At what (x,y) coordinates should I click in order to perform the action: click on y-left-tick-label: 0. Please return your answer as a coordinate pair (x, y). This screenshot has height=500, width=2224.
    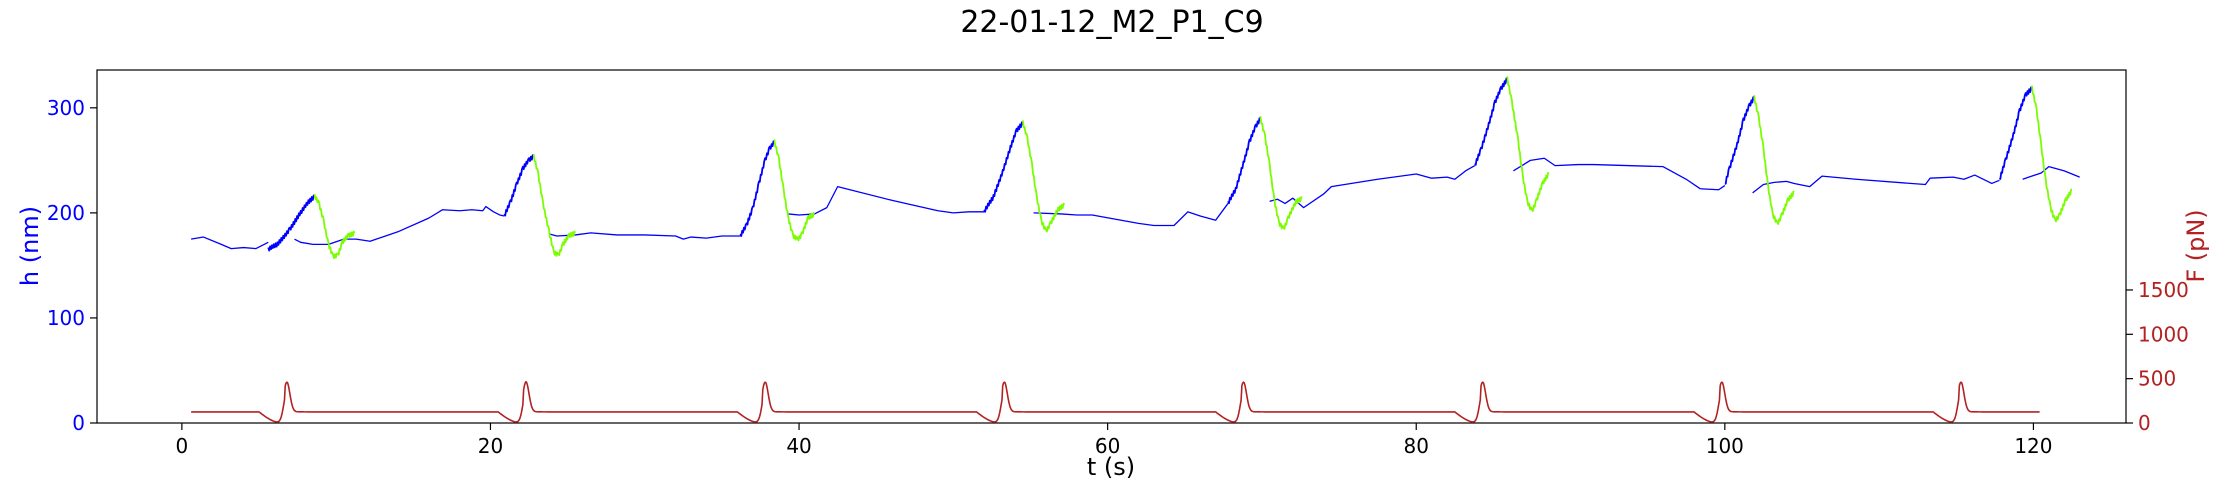
    Looking at the image, I should click on (78, 423).